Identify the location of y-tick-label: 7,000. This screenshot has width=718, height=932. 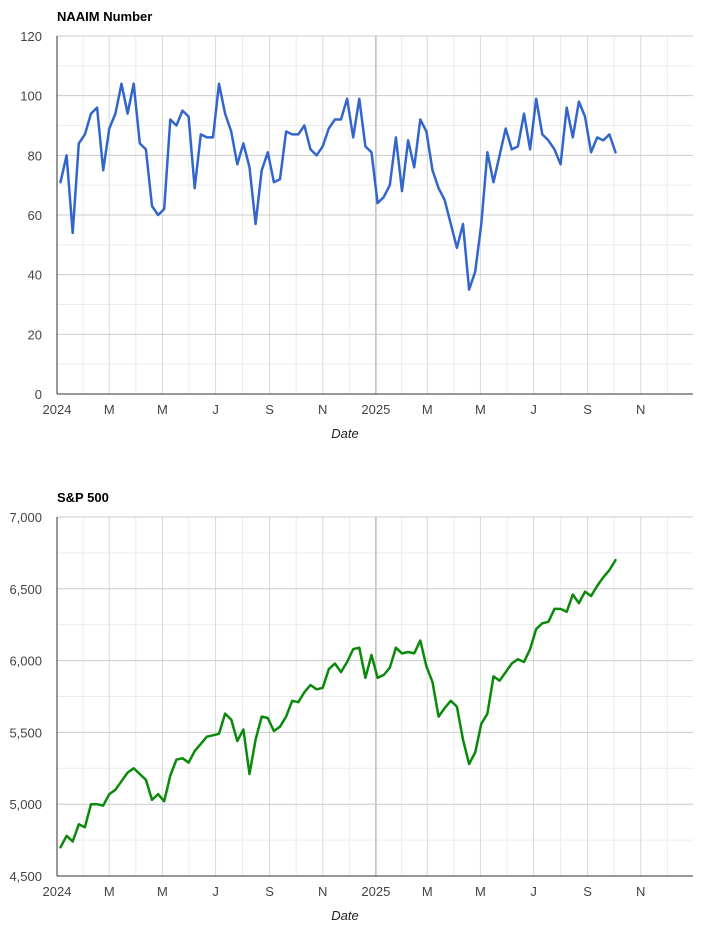
(25, 517).